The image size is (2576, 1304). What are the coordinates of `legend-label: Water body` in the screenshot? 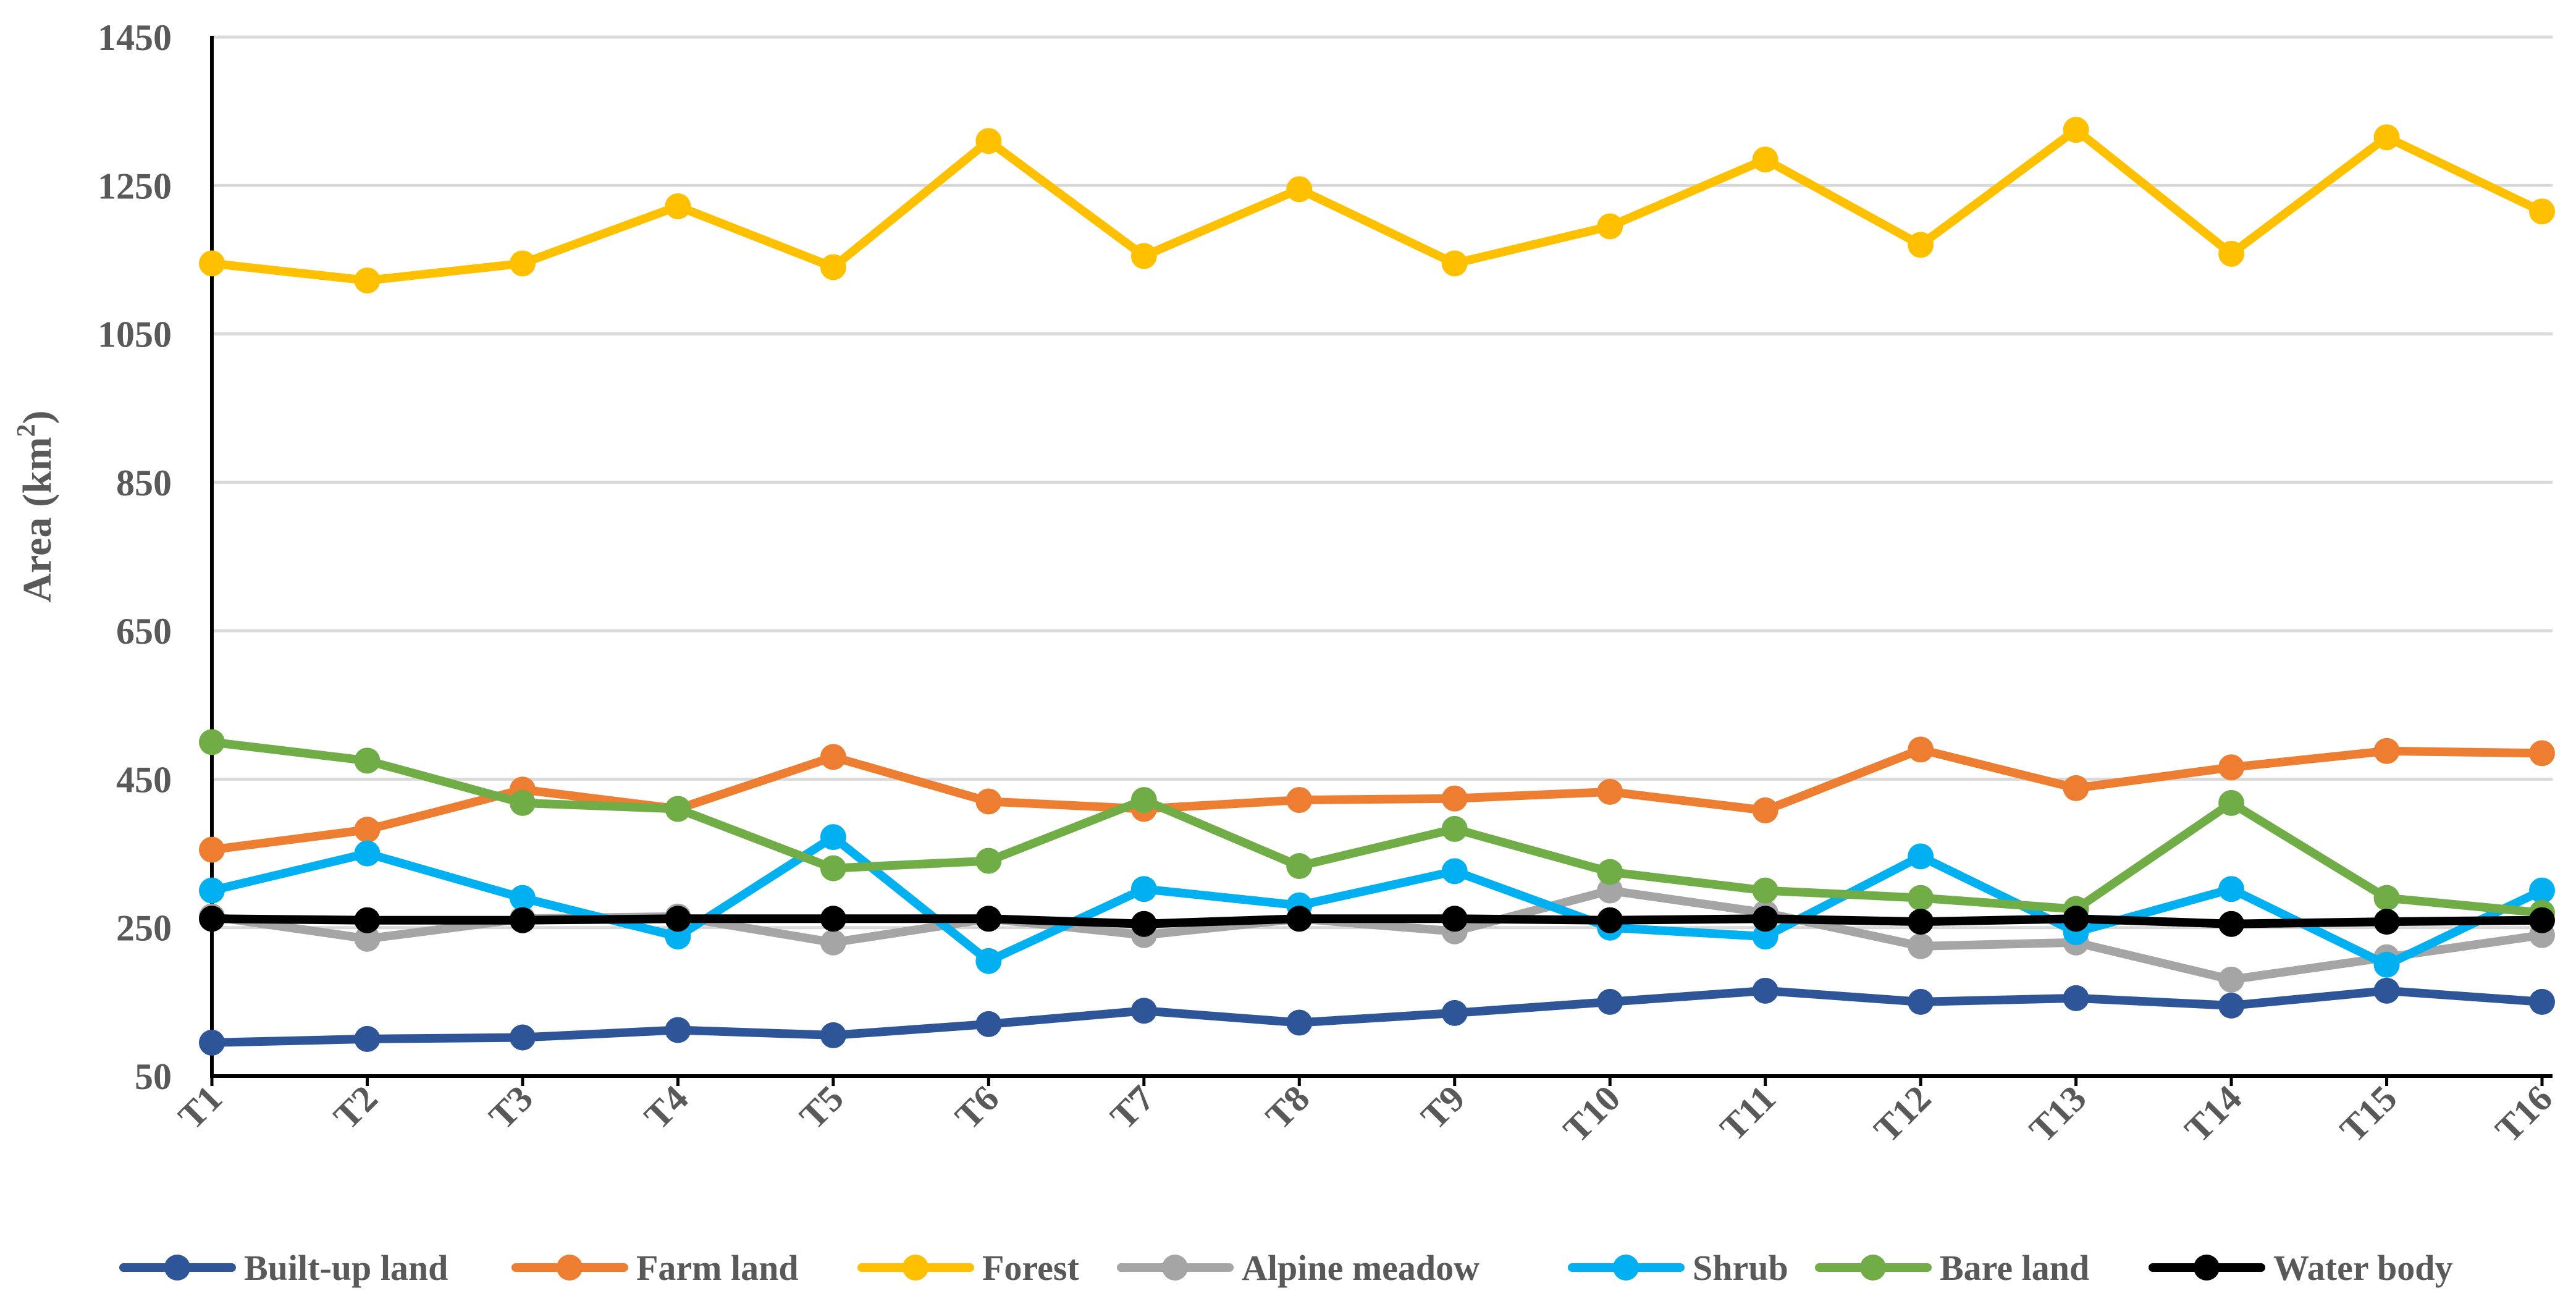 It's located at (2363, 1268).